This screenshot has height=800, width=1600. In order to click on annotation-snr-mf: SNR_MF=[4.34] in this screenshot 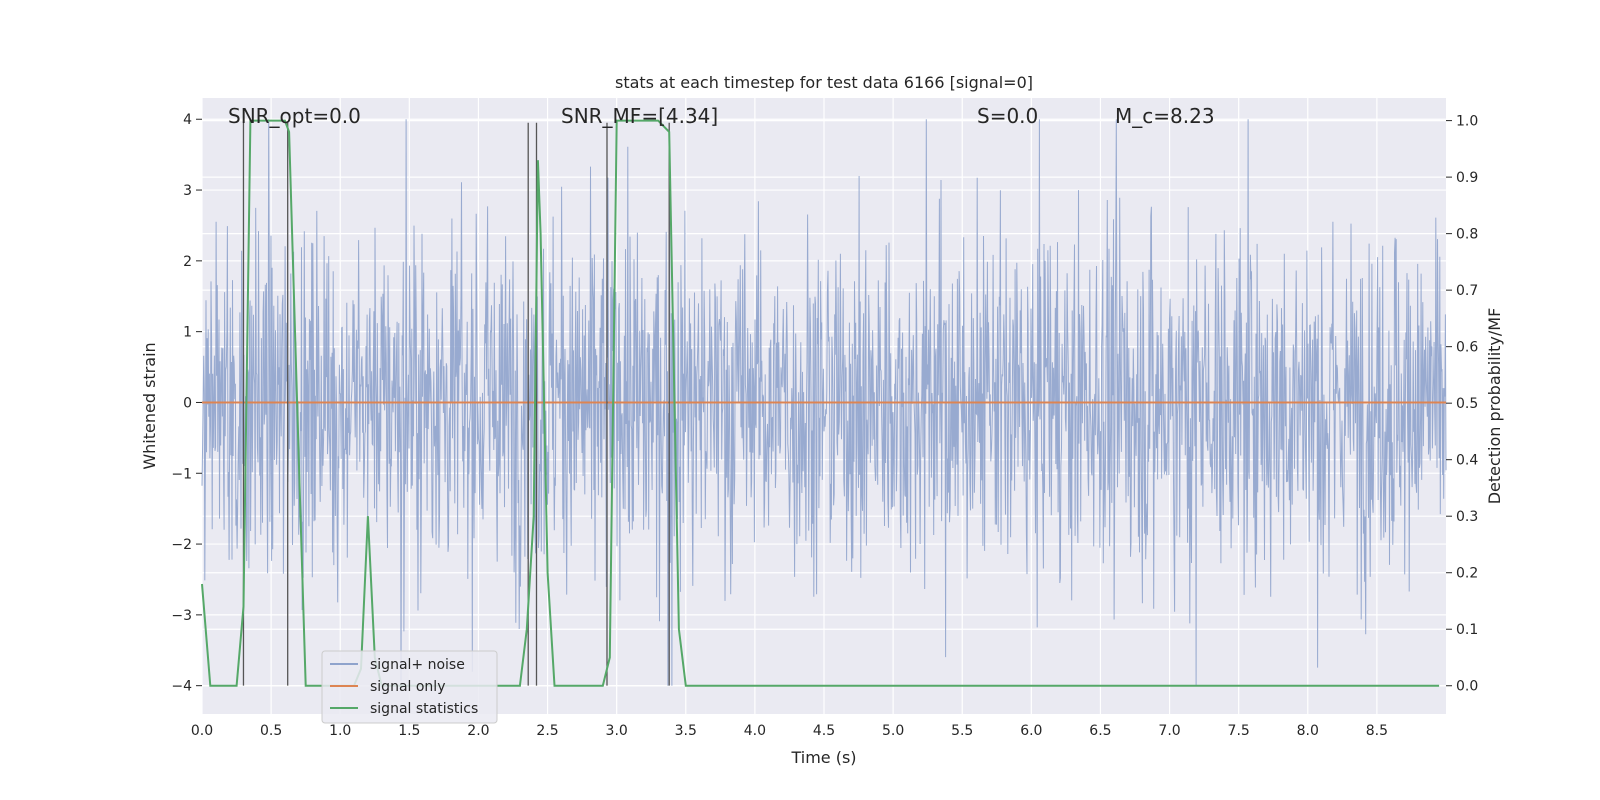, I will do `click(639, 116)`.